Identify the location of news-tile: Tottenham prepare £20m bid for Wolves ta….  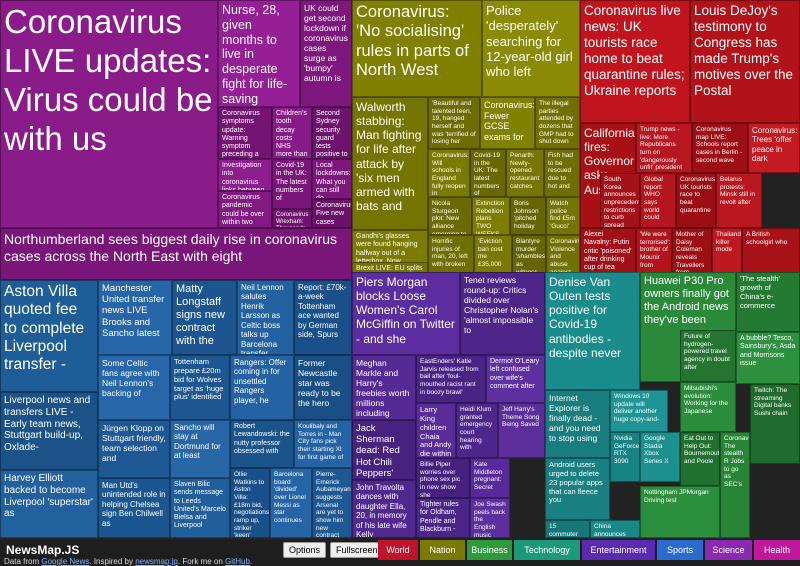
(200, 387).